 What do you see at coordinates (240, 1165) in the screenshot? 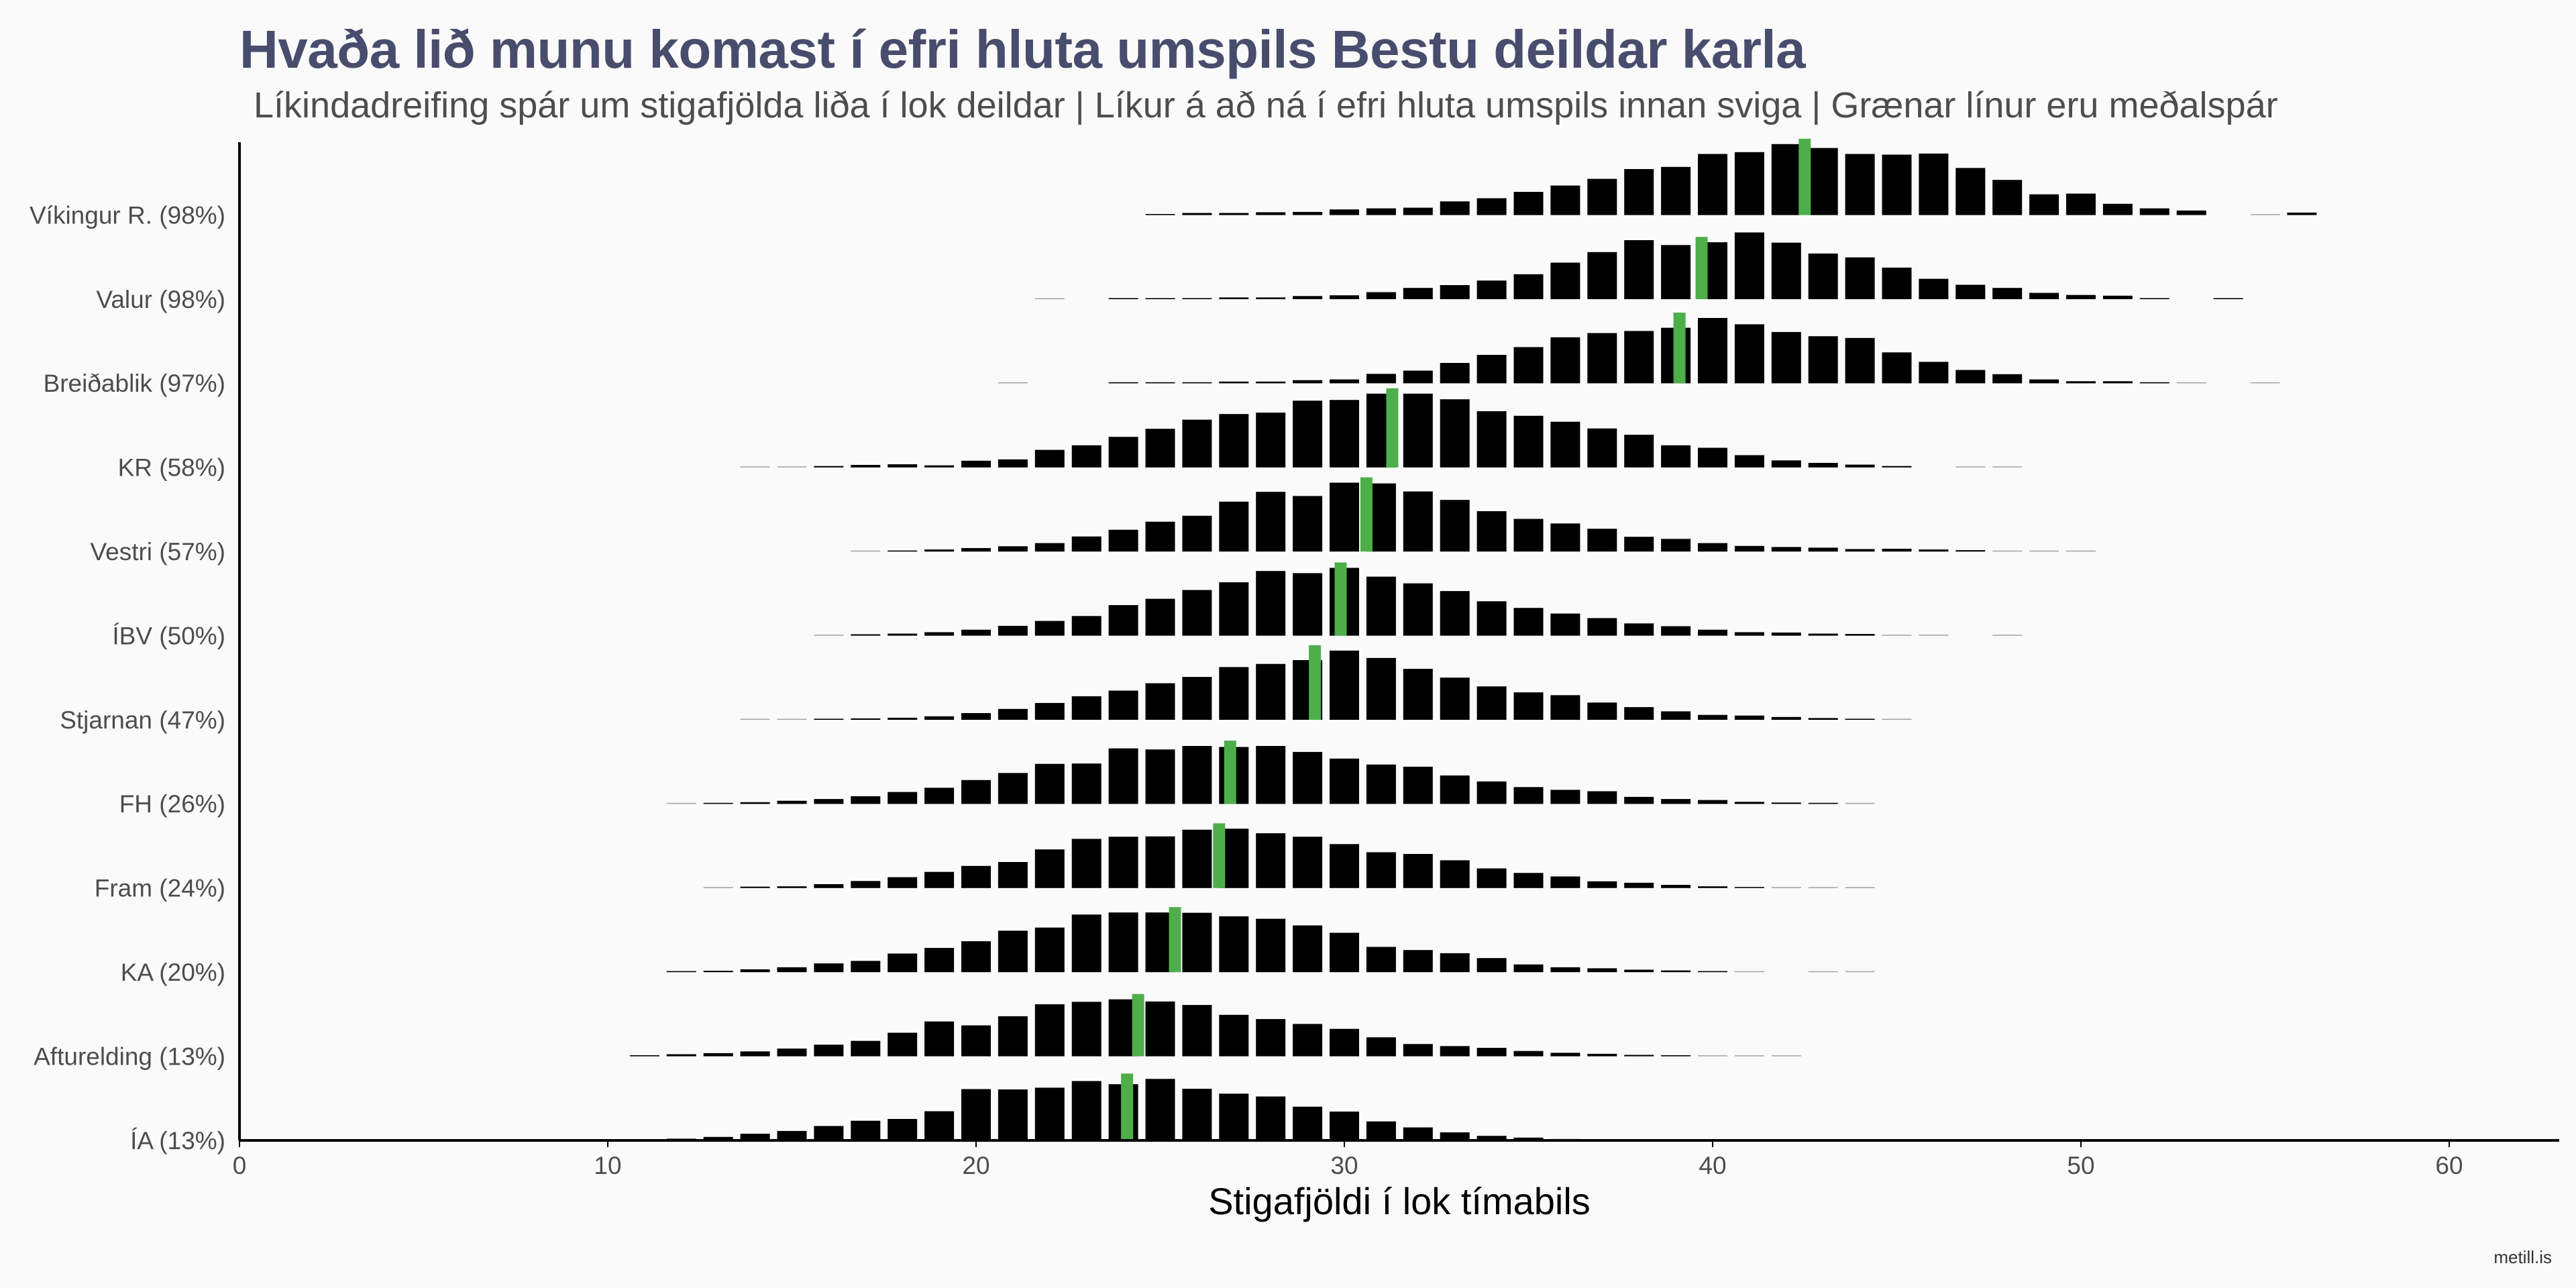
I see `x-tick-label: 0` at bounding box center [240, 1165].